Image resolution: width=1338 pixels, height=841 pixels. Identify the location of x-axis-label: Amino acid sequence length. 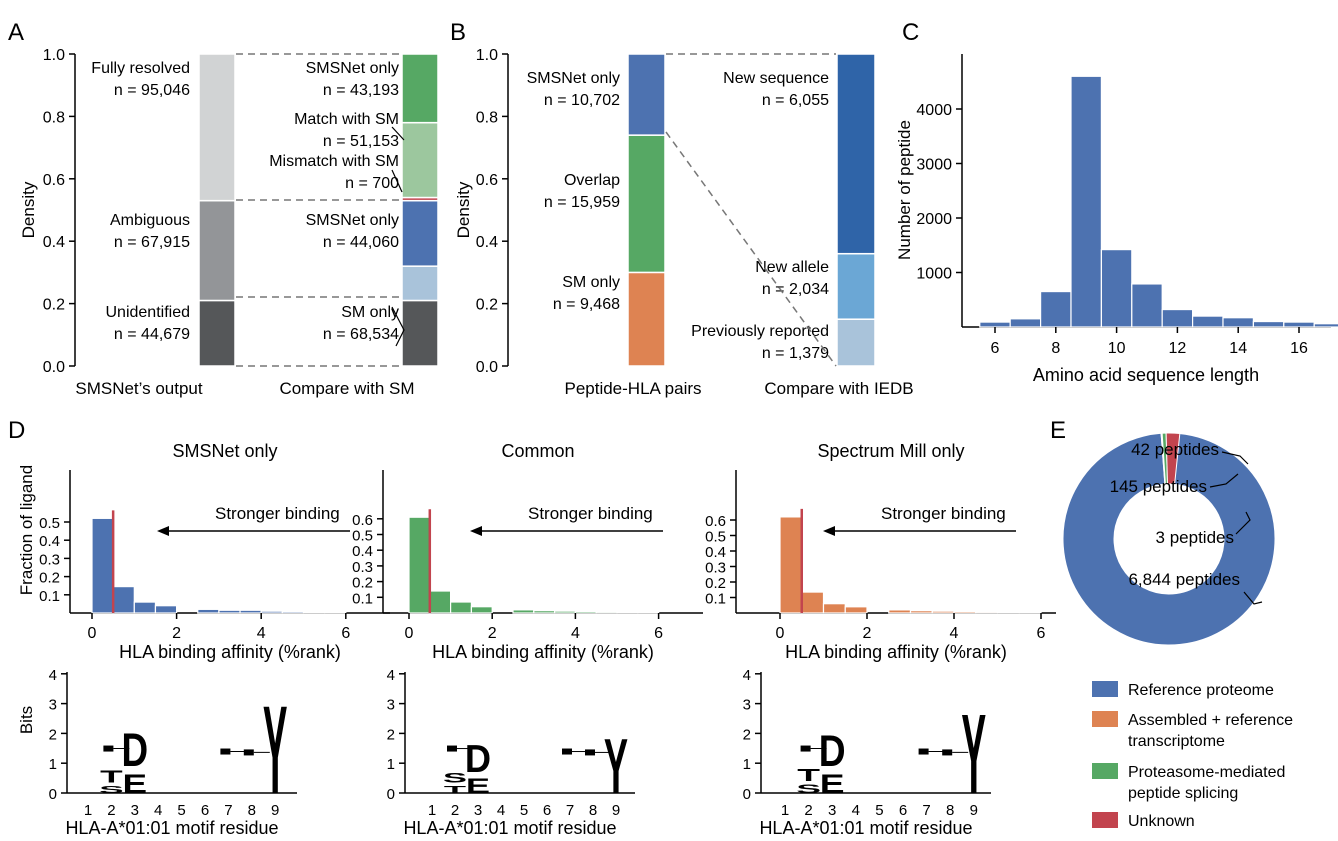
(1146, 375).